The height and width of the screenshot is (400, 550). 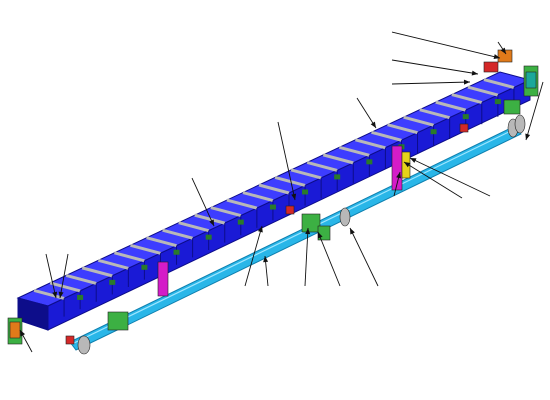 What do you see at coordinates (84, 345) in the screenshot?
I see `bearing-left` at bounding box center [84, 345].